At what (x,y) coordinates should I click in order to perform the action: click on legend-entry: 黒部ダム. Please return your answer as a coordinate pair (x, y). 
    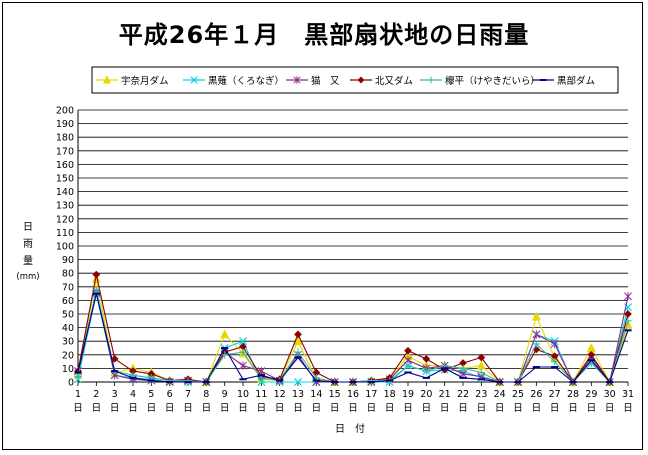
    Looking at the image, I should click on (563, 81).